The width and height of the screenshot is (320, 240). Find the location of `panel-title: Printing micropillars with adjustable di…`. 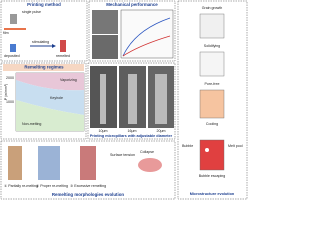

panel-title: Printing micropillars with adjustable di… is located at coordinates (131, 136).